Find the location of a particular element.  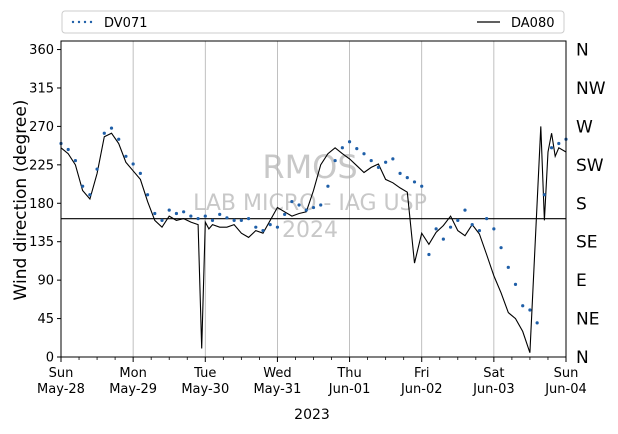

x-axis-label: 2023 is located at coordinates (312, 415).